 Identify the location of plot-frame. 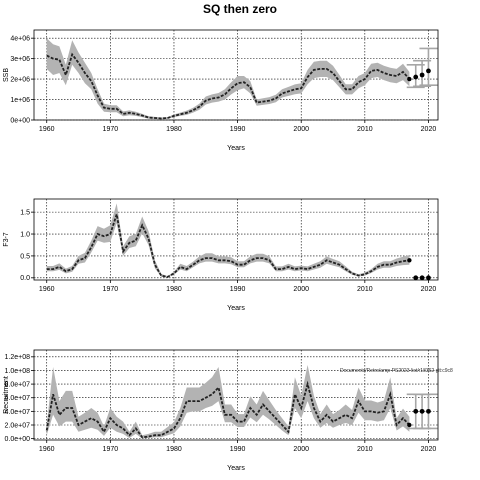
(236, 239).